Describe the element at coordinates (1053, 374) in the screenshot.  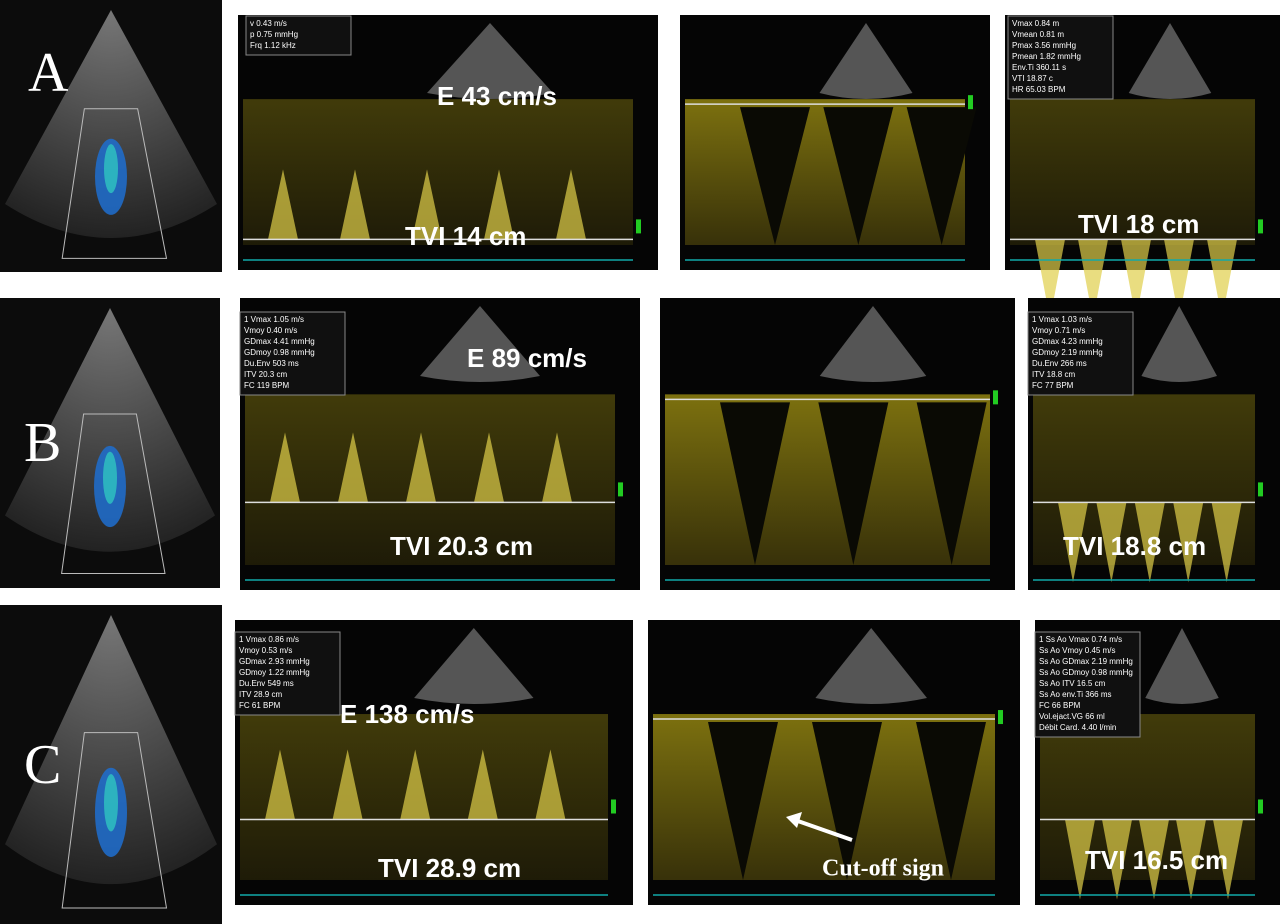
I see `measurement: ITV 18.8 cm` at that location.